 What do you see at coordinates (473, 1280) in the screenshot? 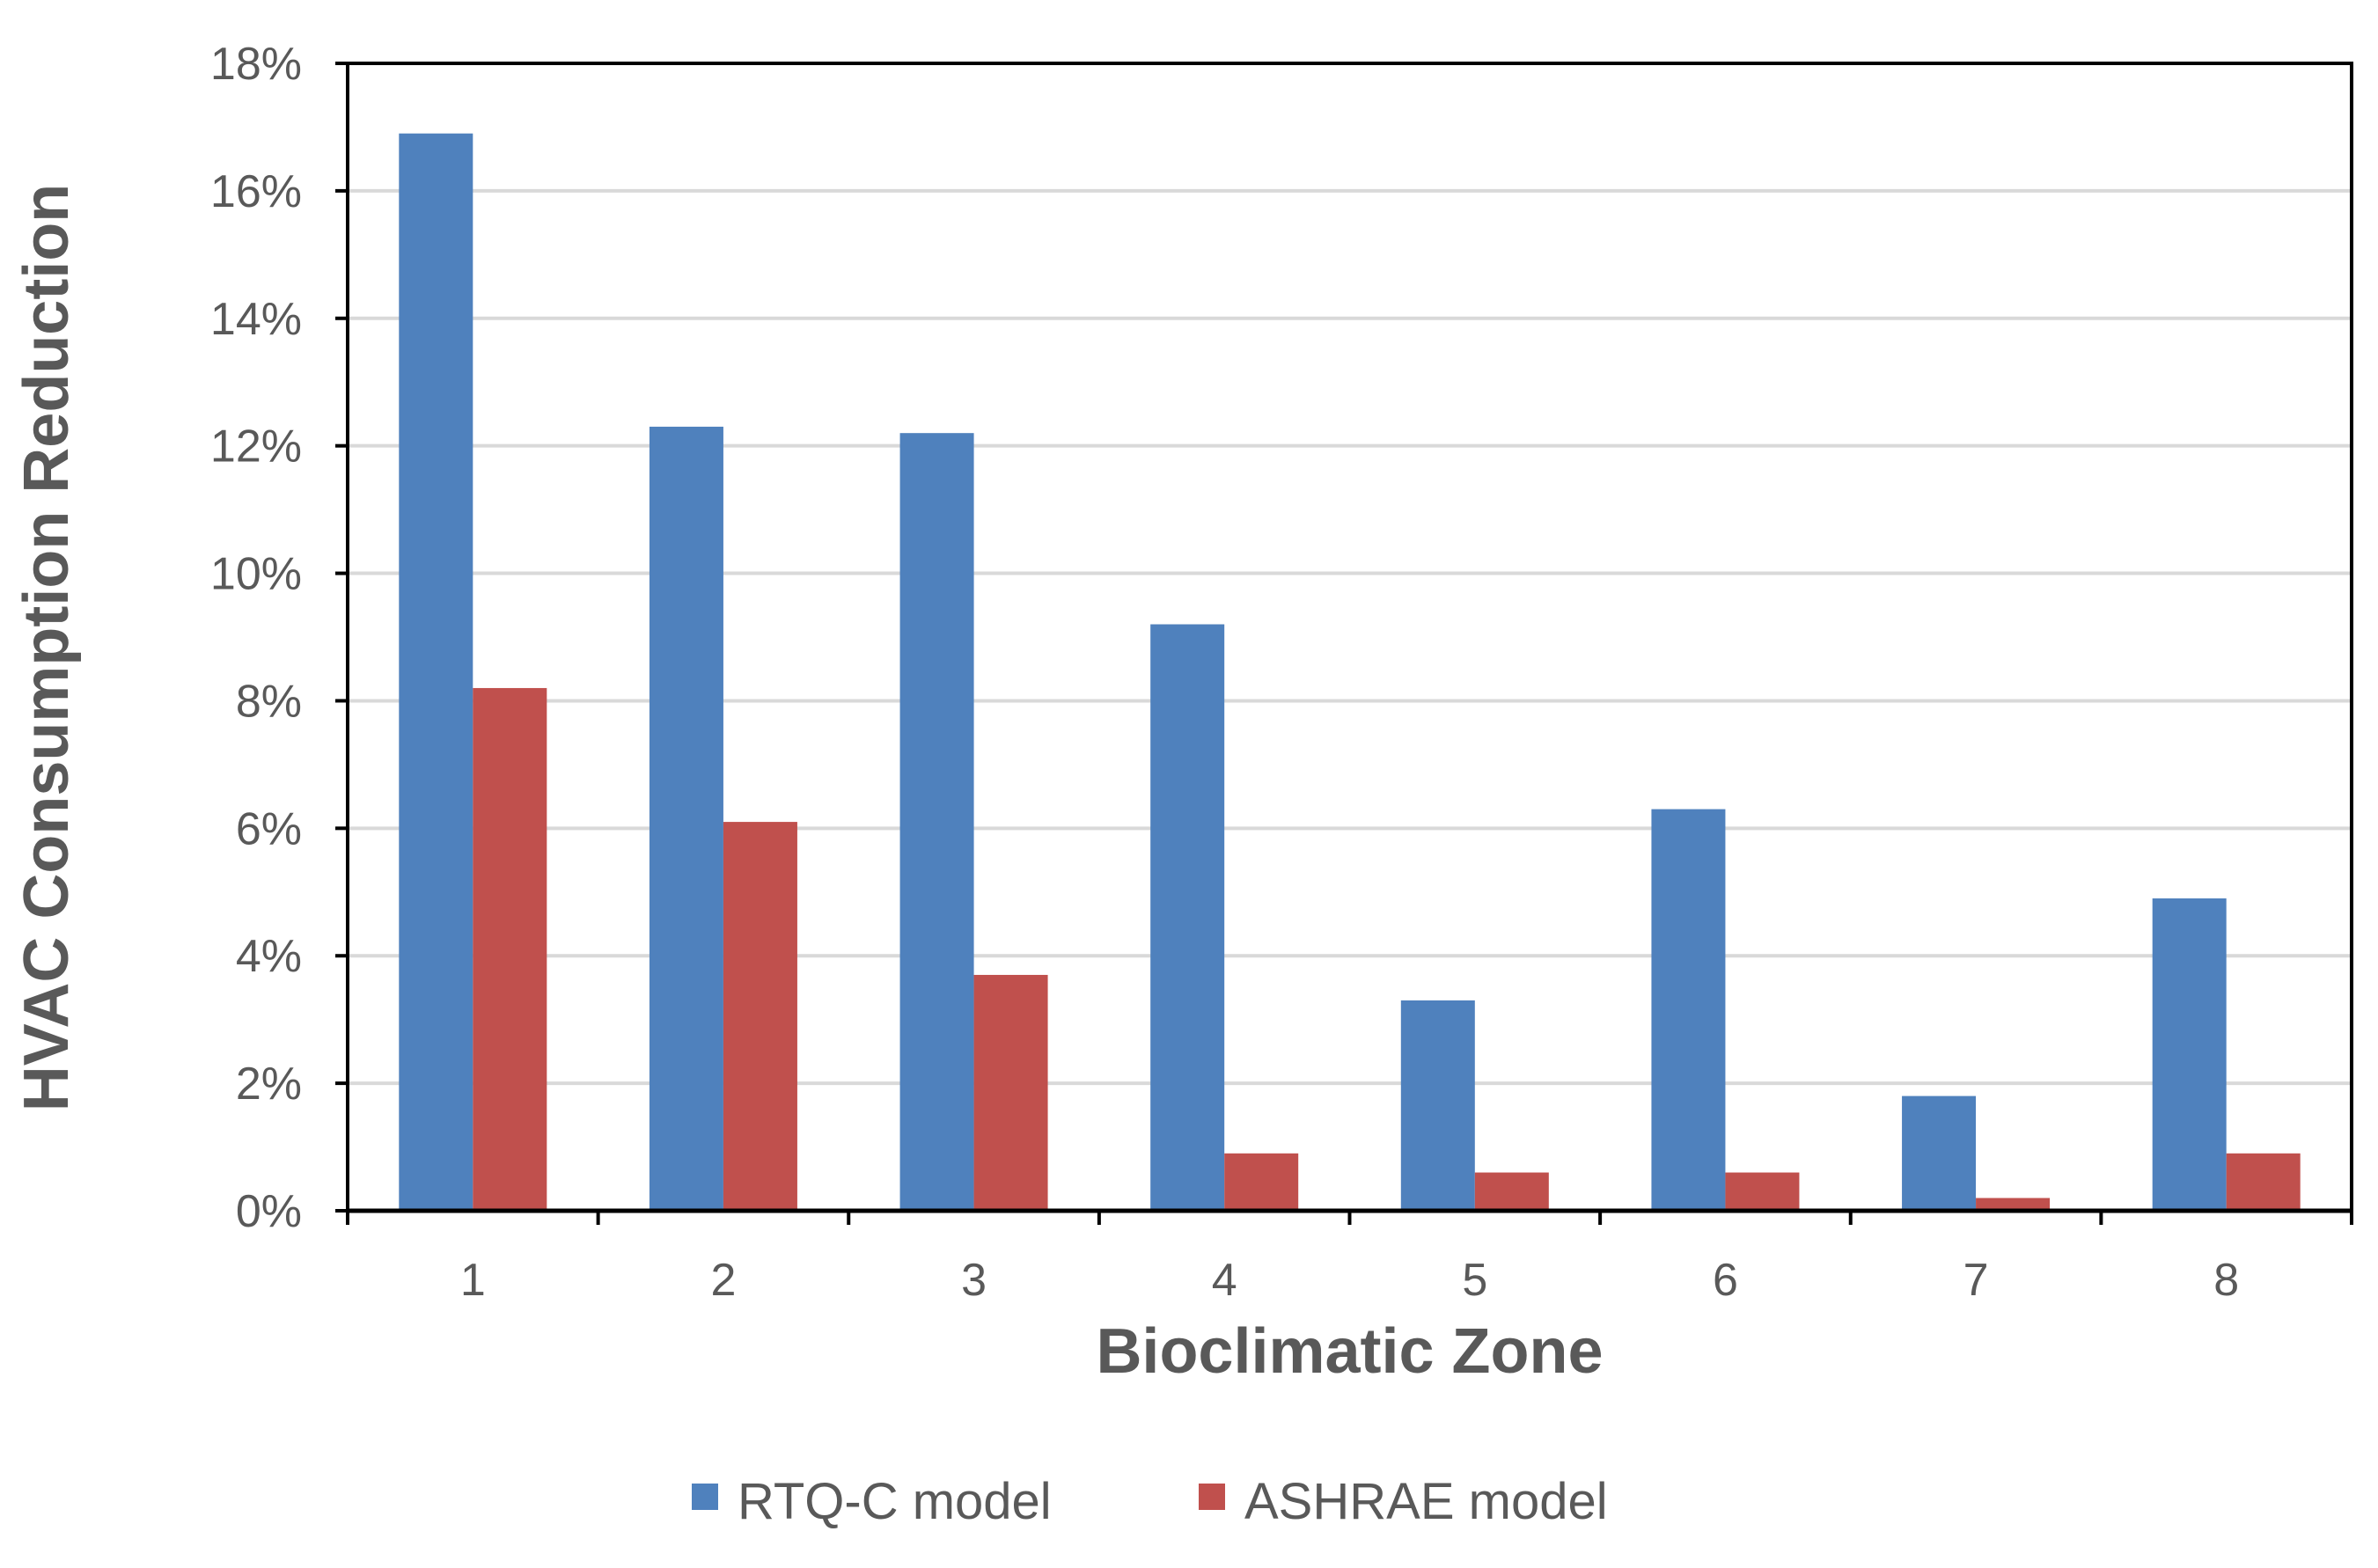
I see `x-tick-label: 1` at bounding box center [473, 1280].